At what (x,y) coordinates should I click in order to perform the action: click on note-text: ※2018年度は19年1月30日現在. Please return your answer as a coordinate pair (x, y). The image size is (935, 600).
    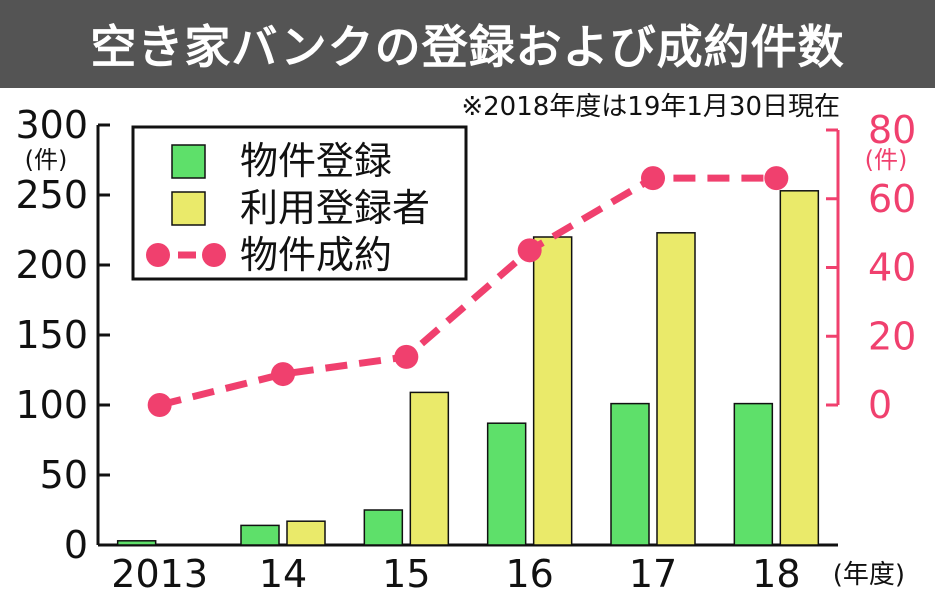
    Looking at the image, I should click on (650, 107).